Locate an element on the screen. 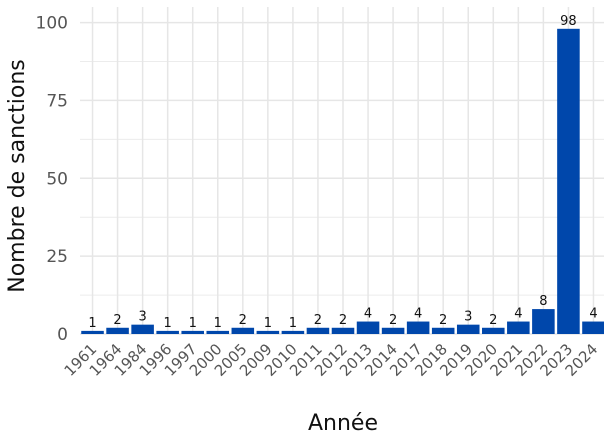 This screenshot has height=438, width=604. data-label-2017: 4 is located at coordinates (418, 314).